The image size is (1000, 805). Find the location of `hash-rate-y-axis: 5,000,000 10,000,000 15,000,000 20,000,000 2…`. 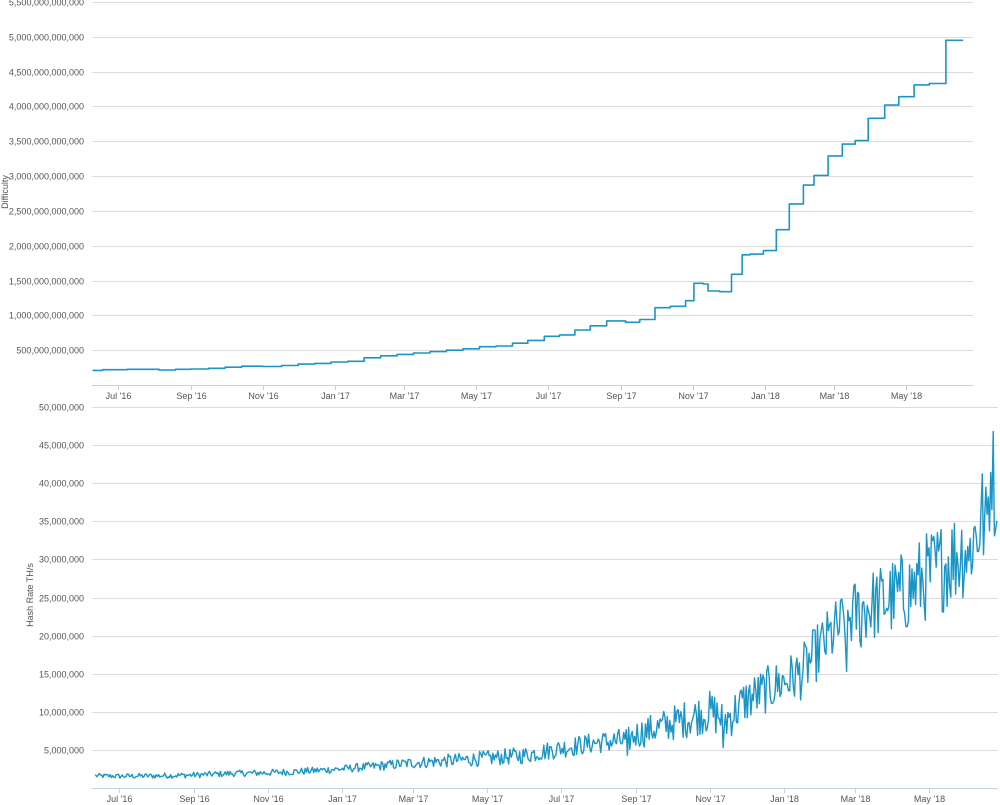

hash-rate-y-axis: 5,000,000 10,000,000 15,000,000 20,000,000 2… is located at coordinates (61, 579).